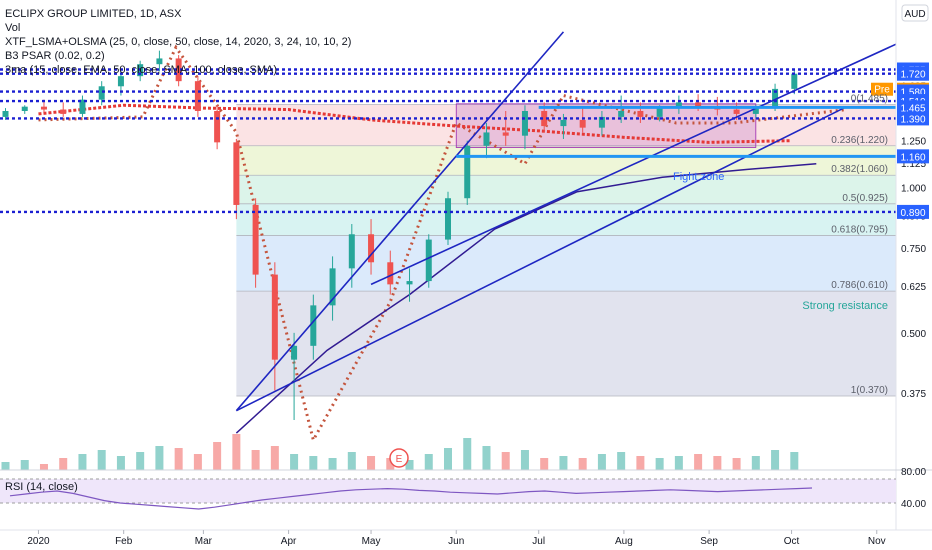 Image resolution: width=932 pixels, height=550 pixels. Describe the element at coordinates (204, 541) in the screenshot. I see `time-tick-label: Mar` at that location.